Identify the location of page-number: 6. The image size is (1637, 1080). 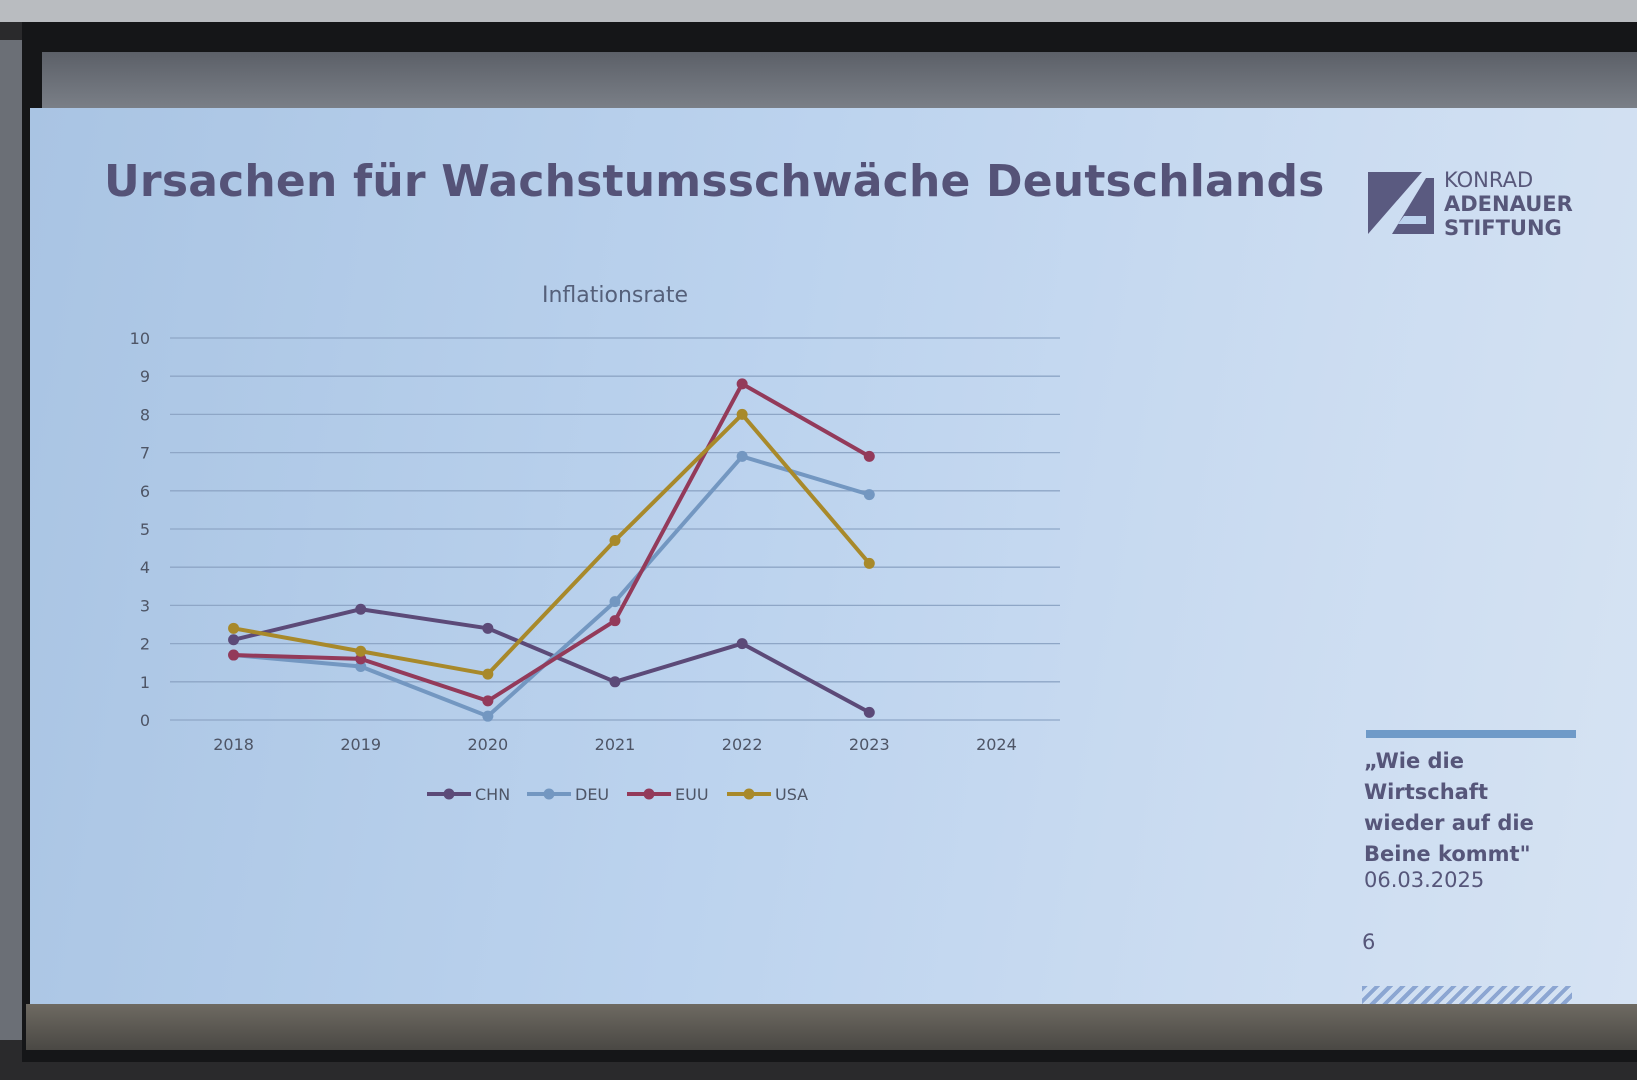
(1369, 942).